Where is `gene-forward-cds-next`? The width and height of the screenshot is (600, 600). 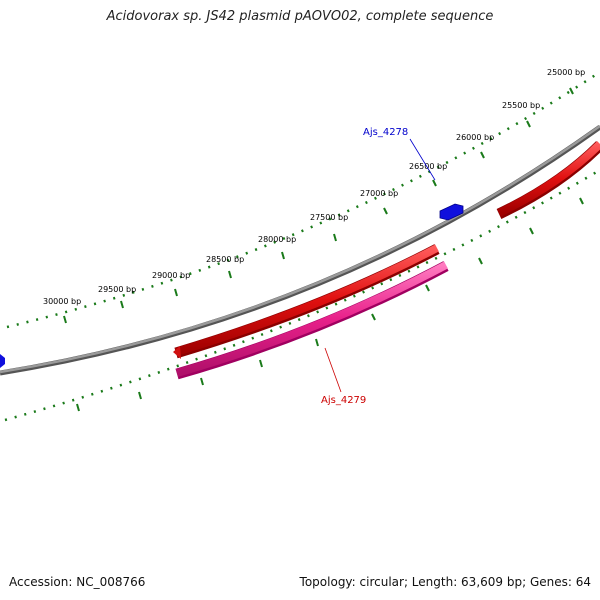 gene-forward-cds-next is located at coordinates (548, 180).